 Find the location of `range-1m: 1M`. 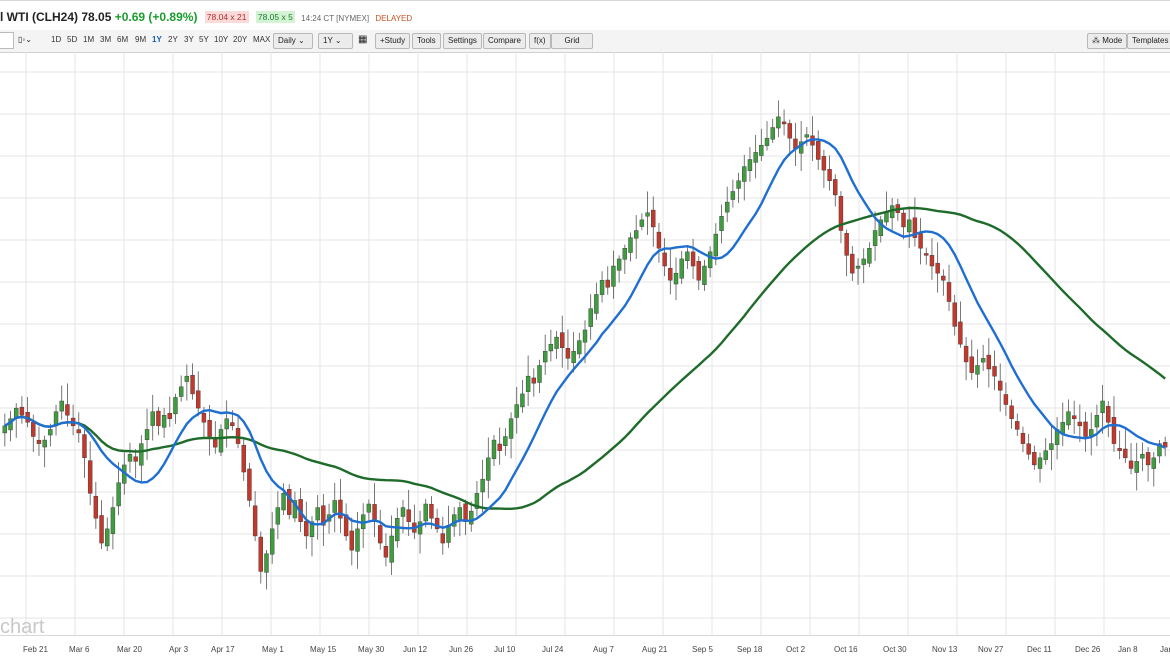

range-1m: 1M is located at coordinates (89, 39).